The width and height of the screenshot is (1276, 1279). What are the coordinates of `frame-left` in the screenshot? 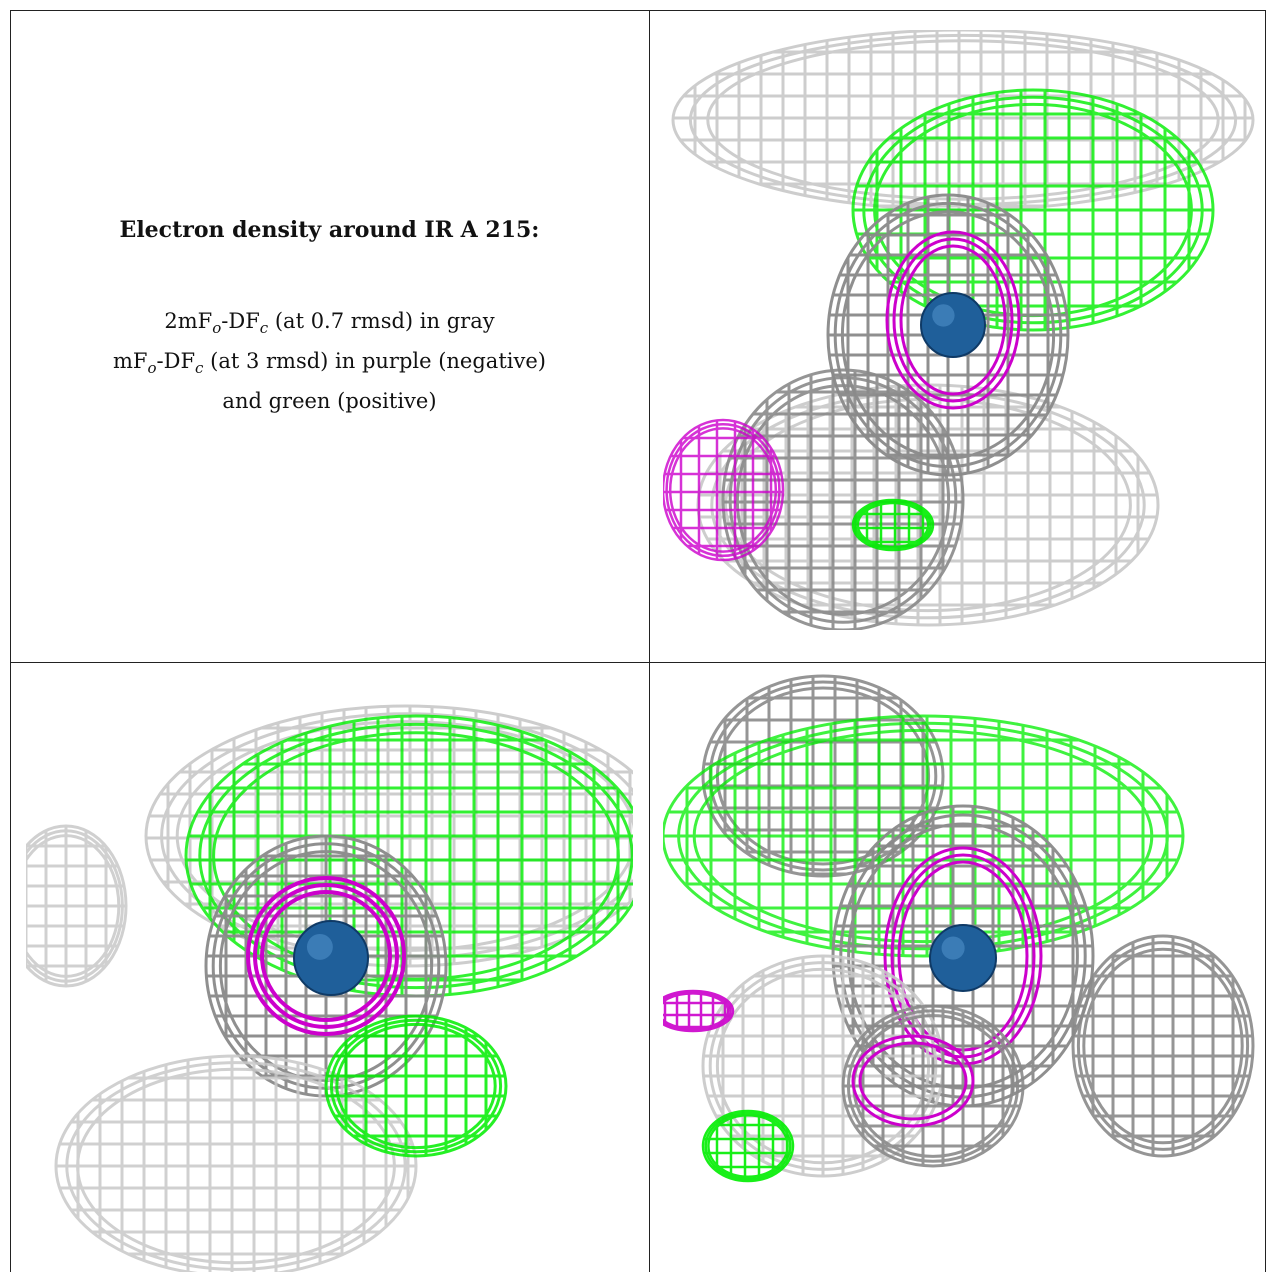 It's located at (10, 641).